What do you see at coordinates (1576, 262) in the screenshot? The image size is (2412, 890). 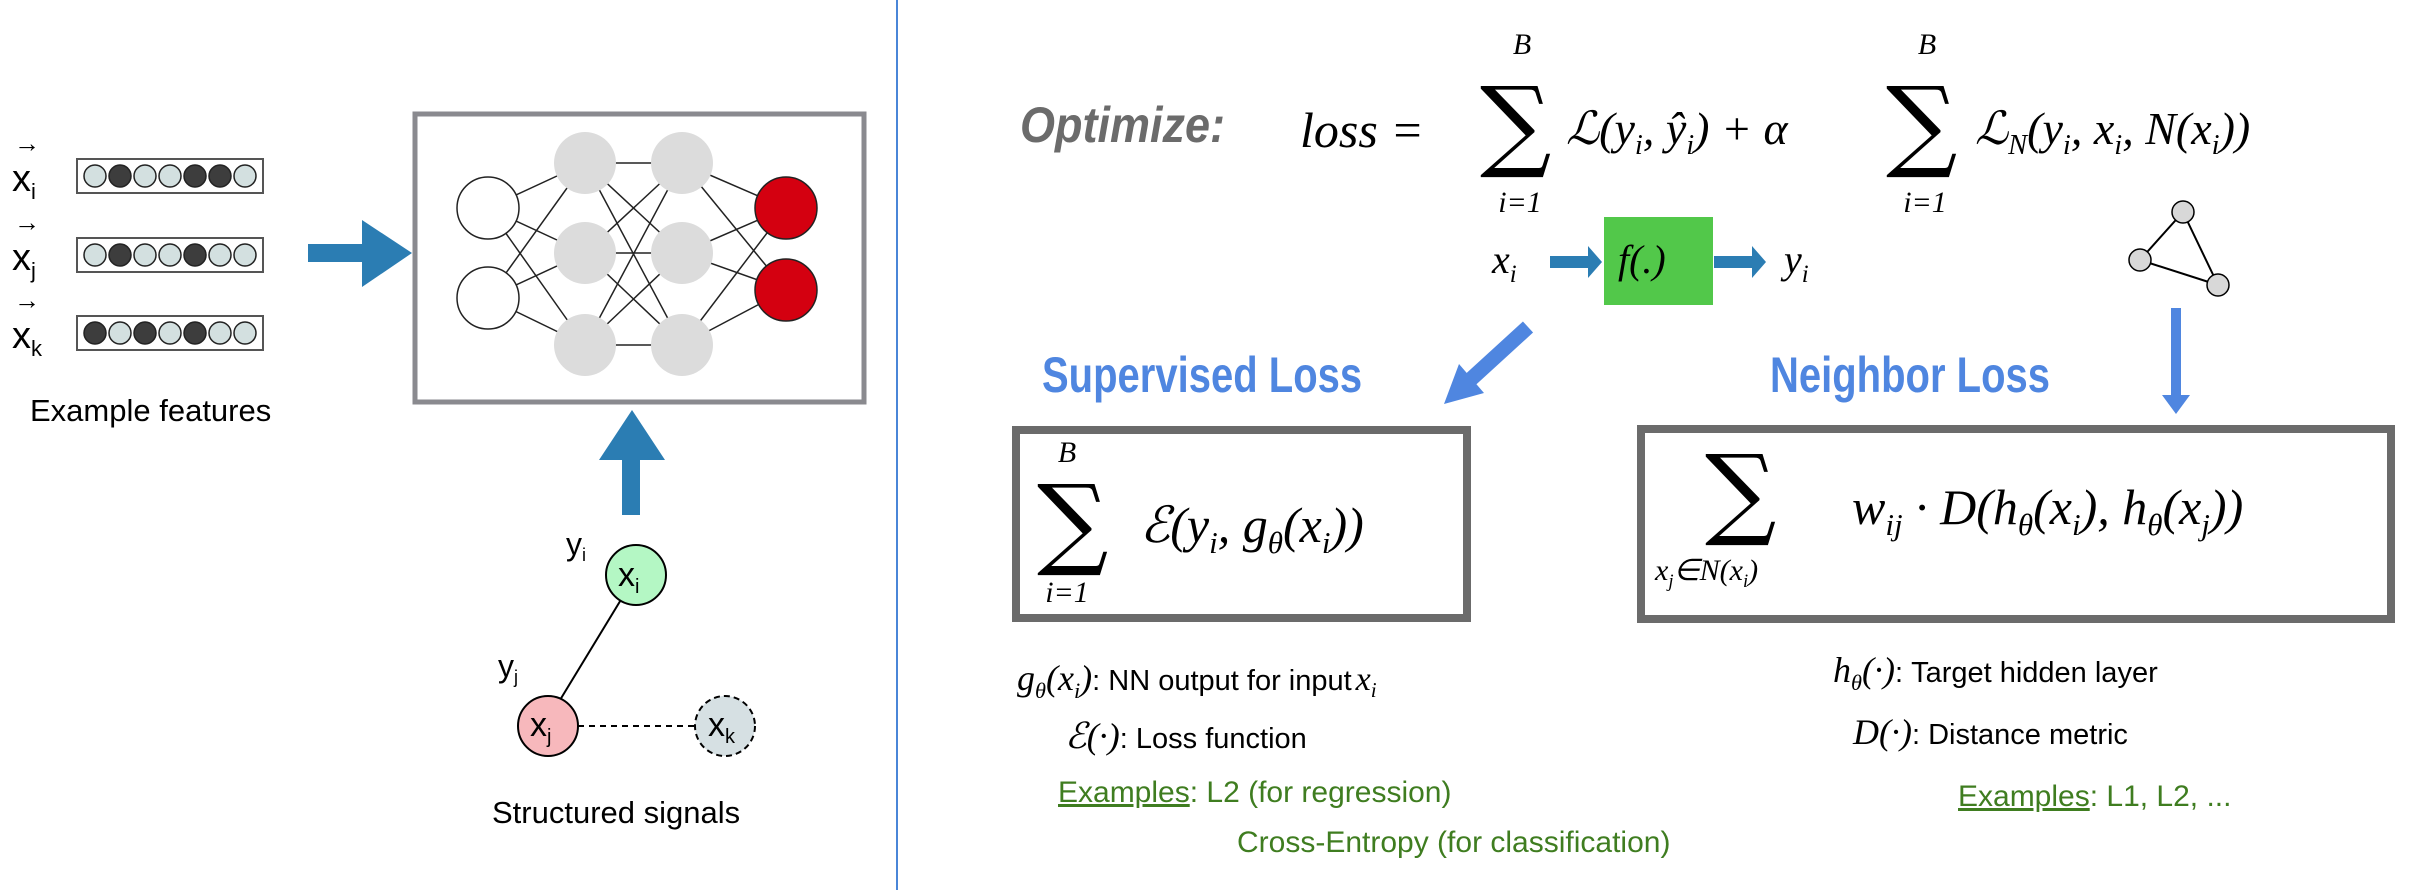 I see `flow-arrow-in-icon` at bounding box center [1576, 262].